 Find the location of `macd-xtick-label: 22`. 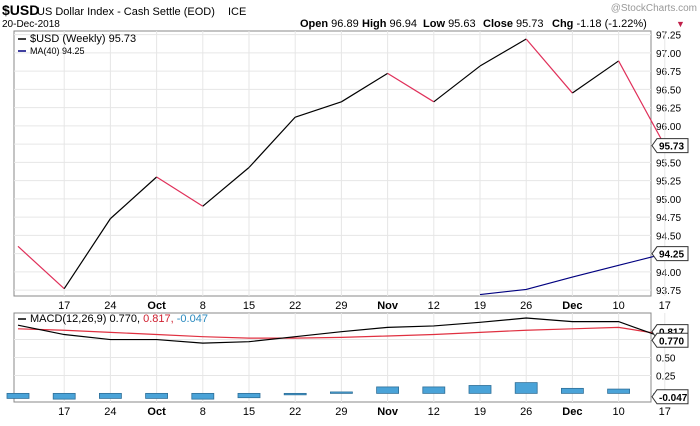

macd-xtick-label: 22 is located at coordinates (295, 412).